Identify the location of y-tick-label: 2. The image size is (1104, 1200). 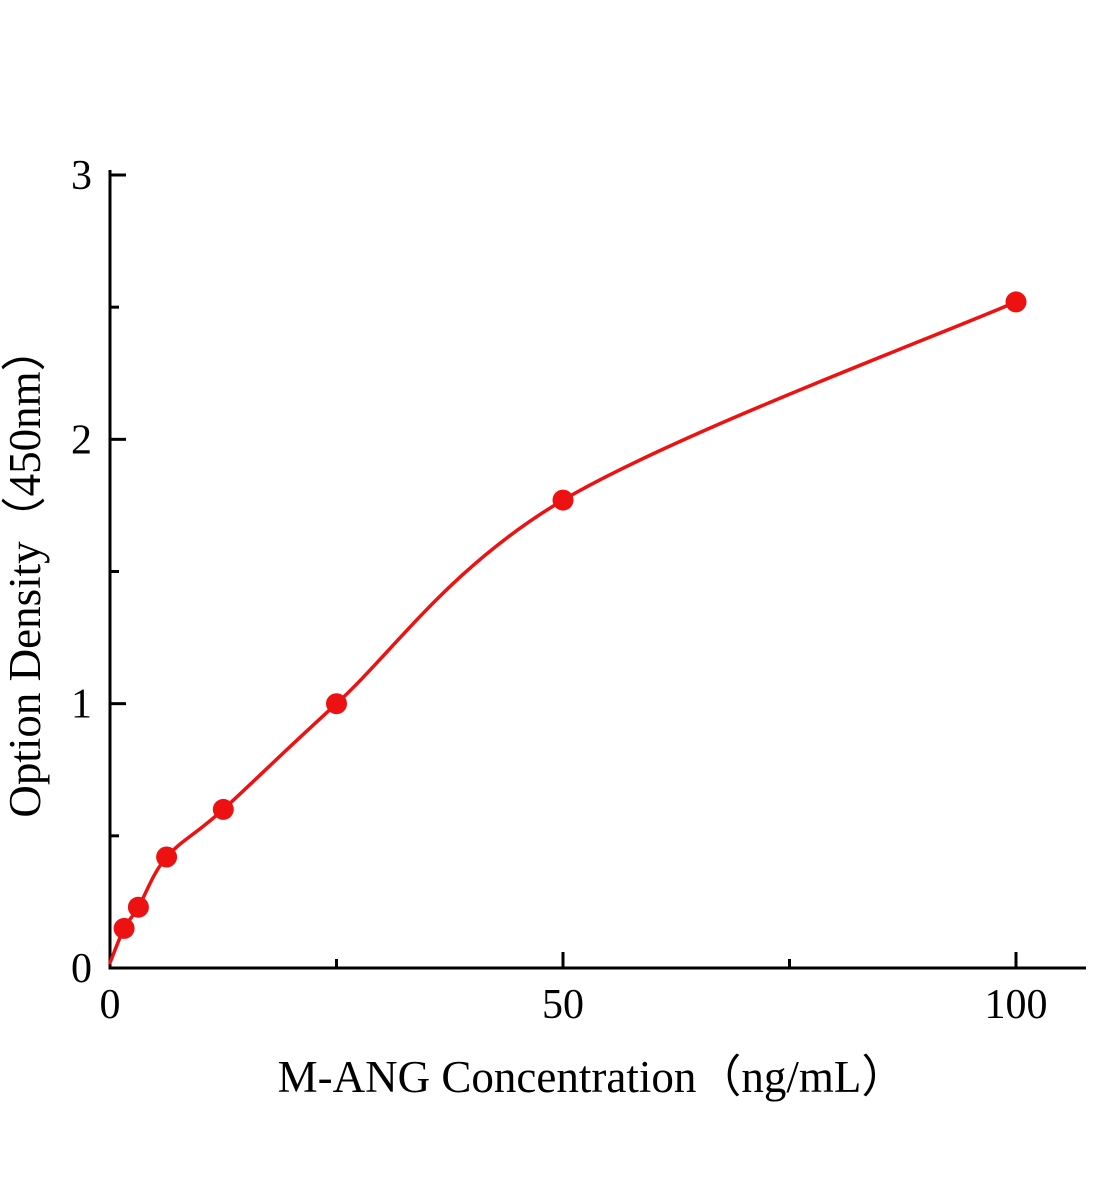
(81, 440).